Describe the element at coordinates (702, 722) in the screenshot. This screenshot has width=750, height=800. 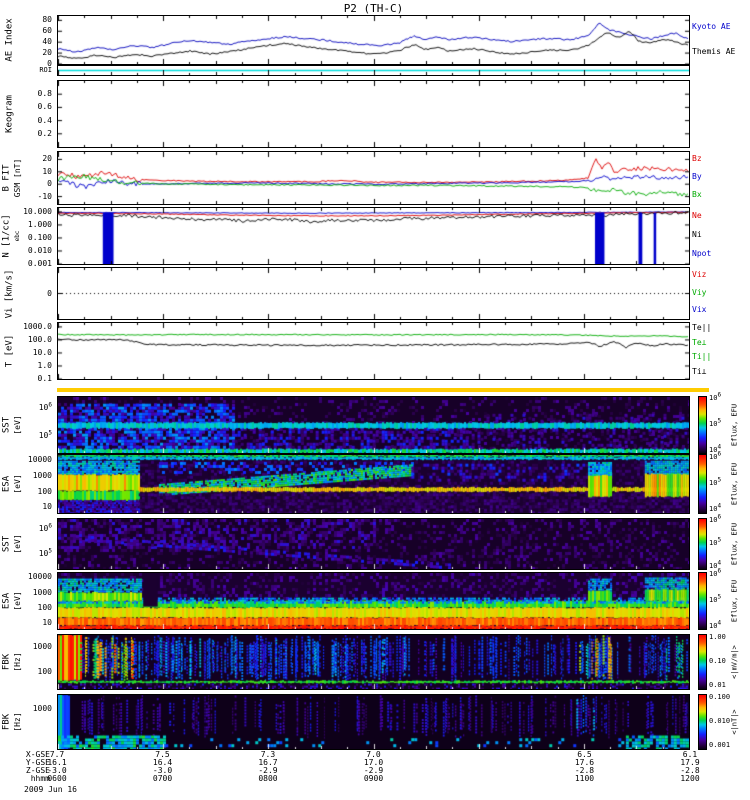
I see `colorbar-fbk_scm` at that location.